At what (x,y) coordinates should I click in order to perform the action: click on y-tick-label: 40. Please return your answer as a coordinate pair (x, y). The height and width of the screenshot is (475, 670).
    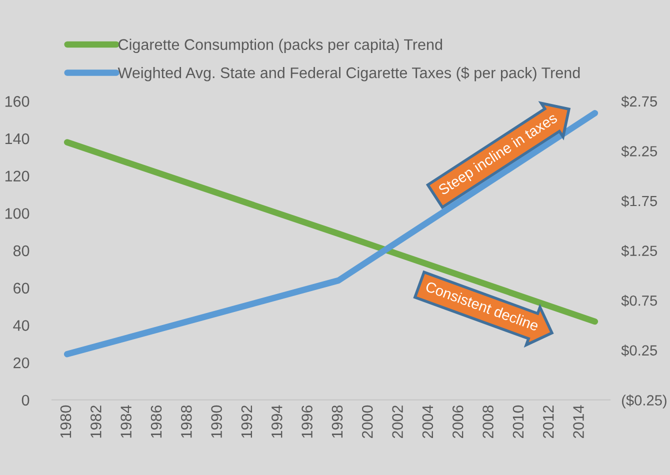
    Looking at the image, I should click on (21, 325).